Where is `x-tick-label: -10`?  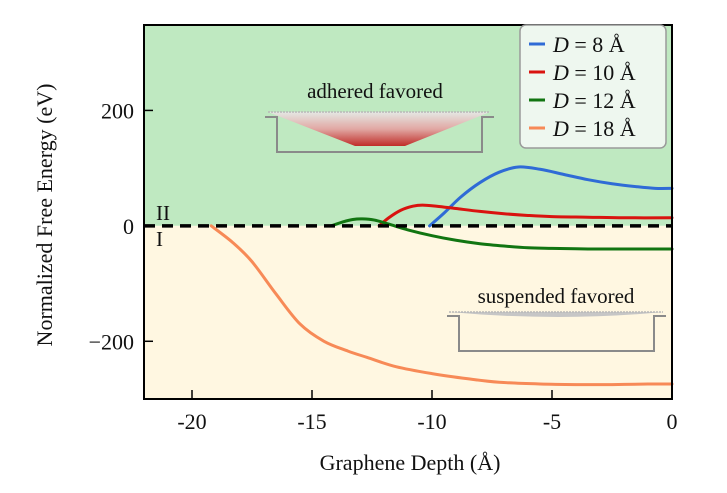 x-tick-label: -10 is located at coordinates (431, 421).